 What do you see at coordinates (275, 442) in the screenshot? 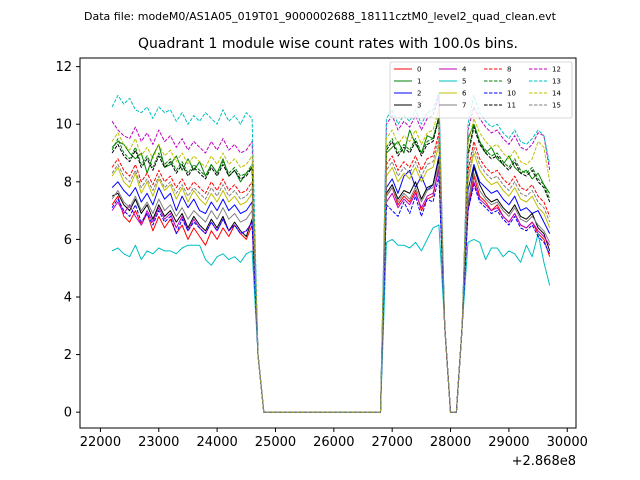
I see `x-tick-label: 25000` at bounding box center [275, 442].